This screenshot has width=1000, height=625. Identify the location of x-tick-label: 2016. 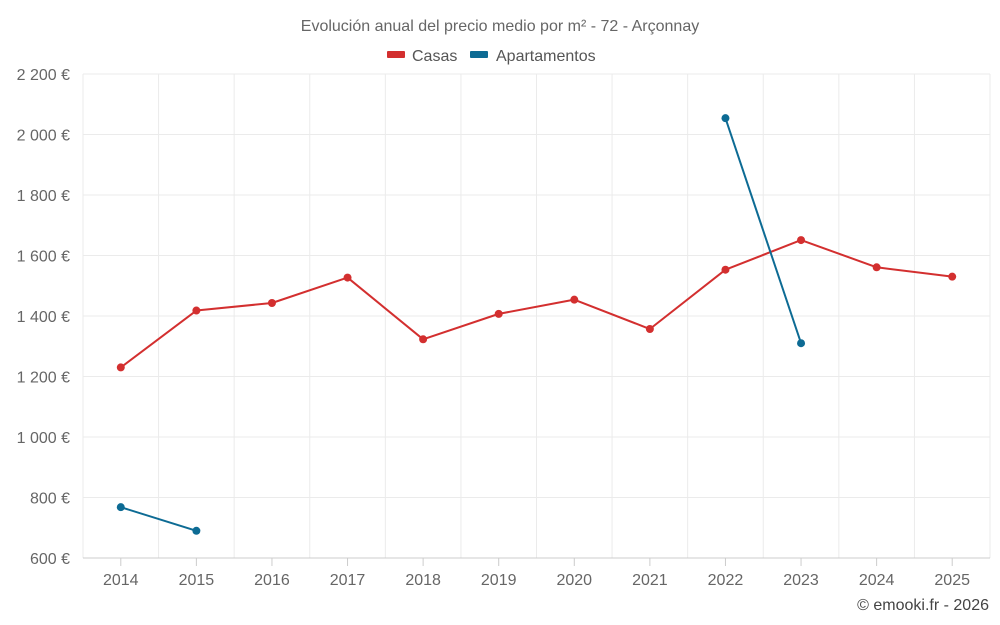
(272, 580).